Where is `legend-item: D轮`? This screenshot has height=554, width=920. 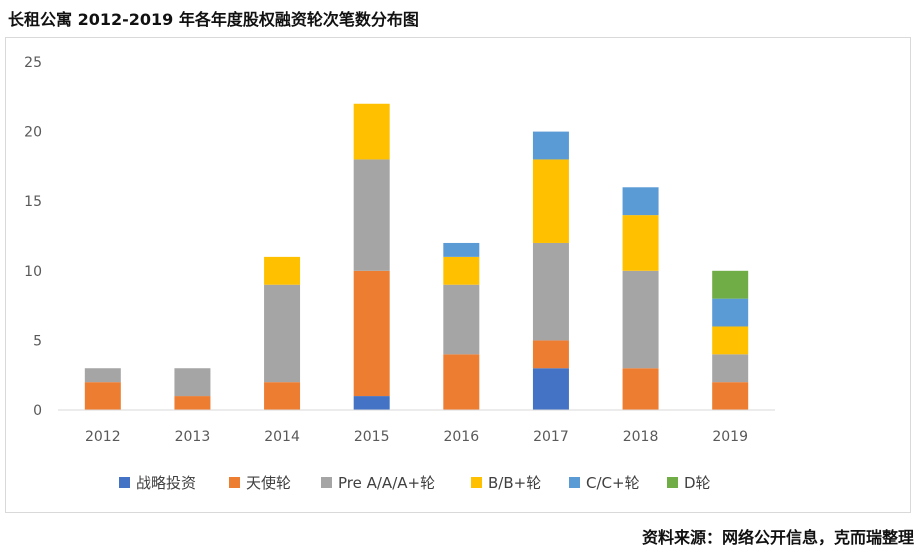 legend-item: D轮 is located at coordinates (689, 483).